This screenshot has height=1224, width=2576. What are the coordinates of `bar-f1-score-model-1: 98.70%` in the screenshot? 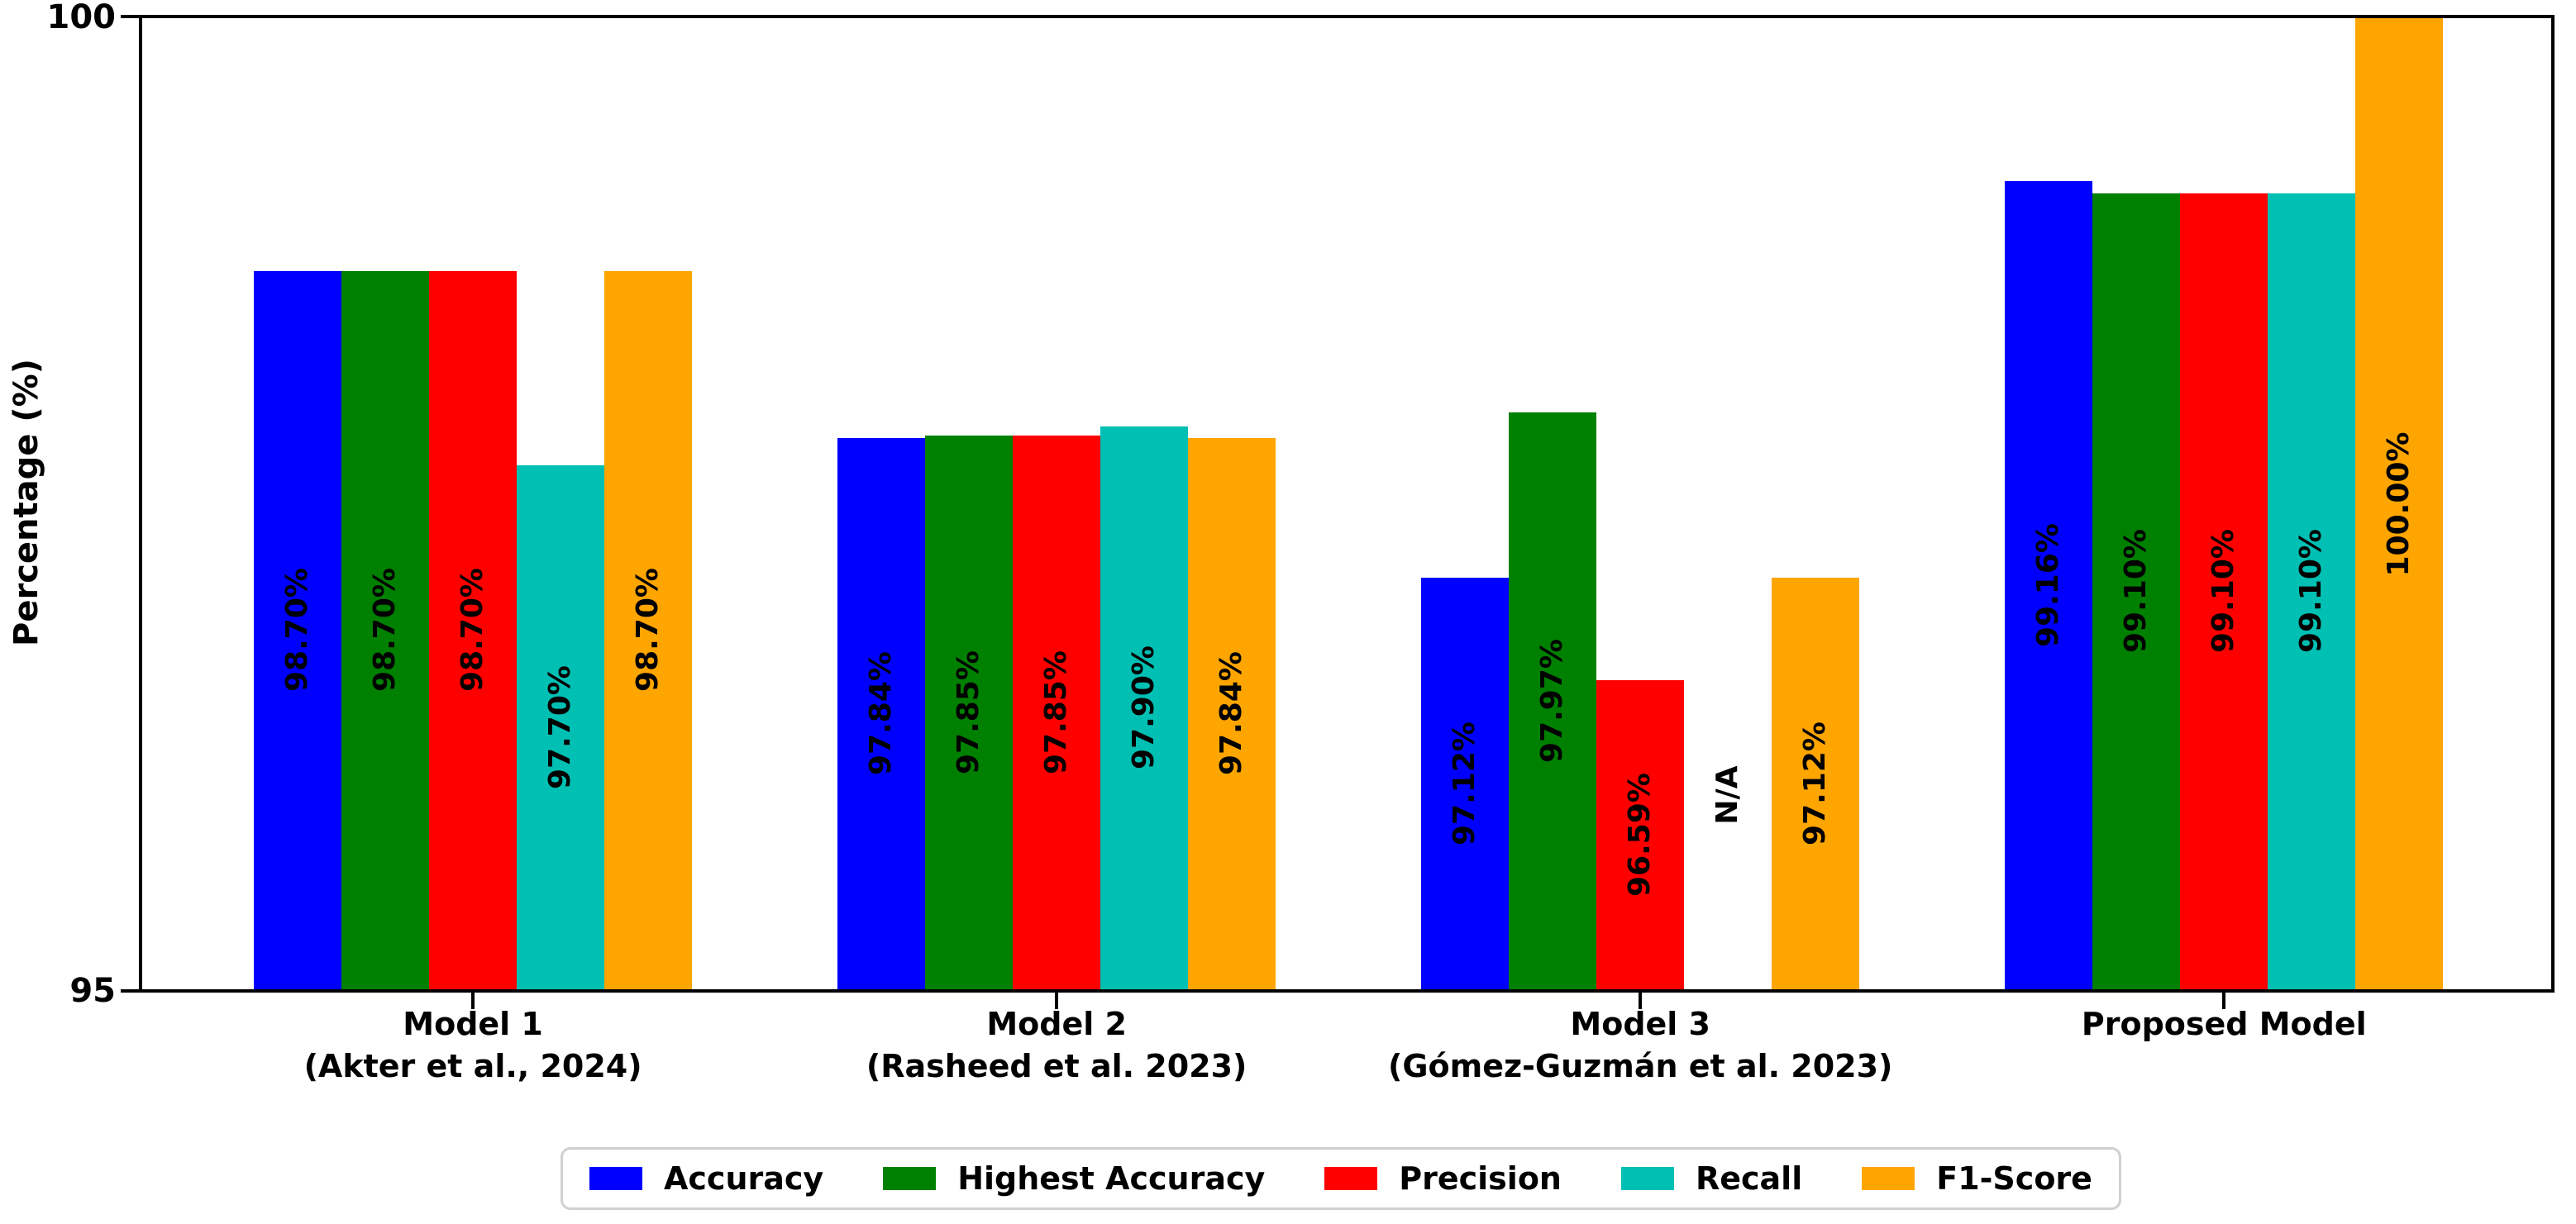 It's located at (647, 629).